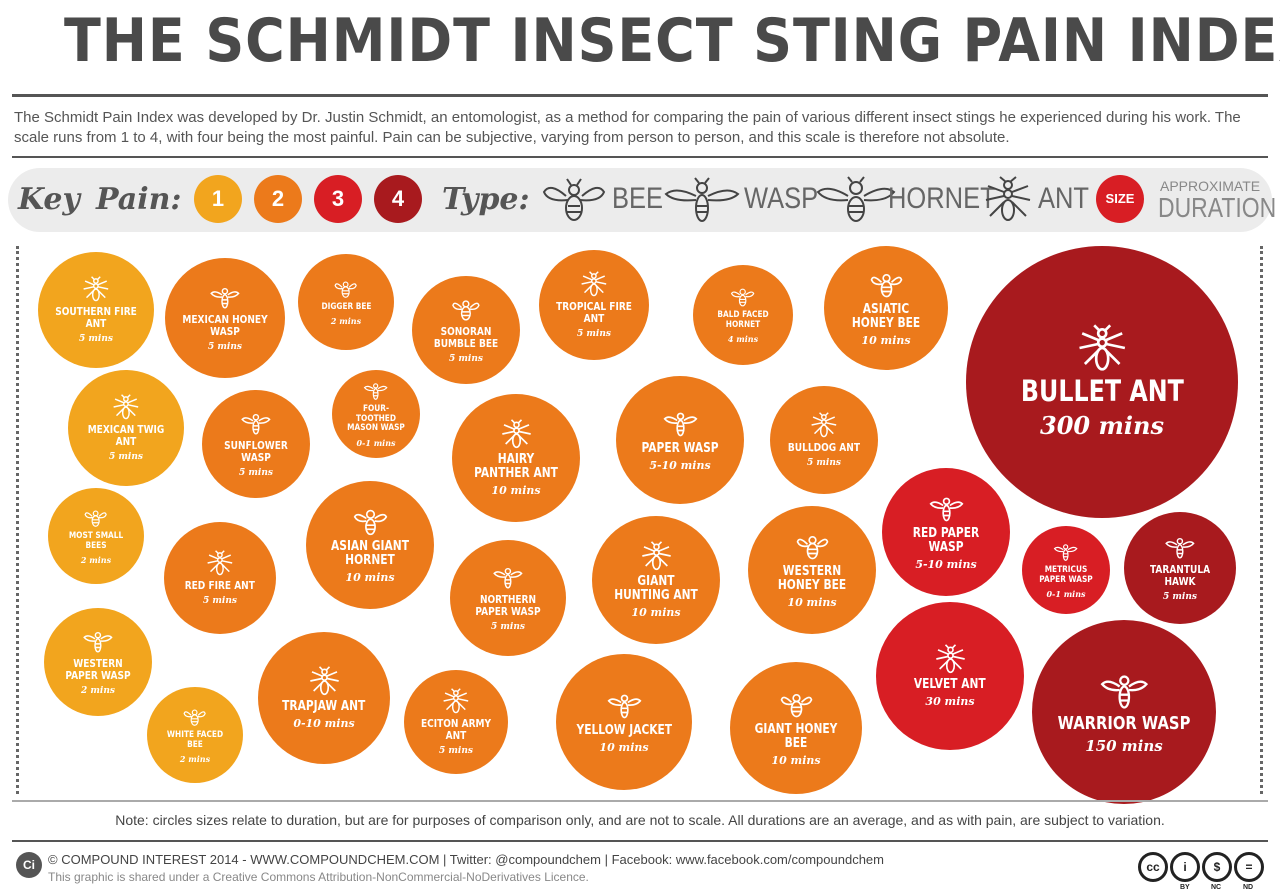 This screenshot has height=896, width=1280. I want to click on pain-label: Pain:, so click(139, 199).